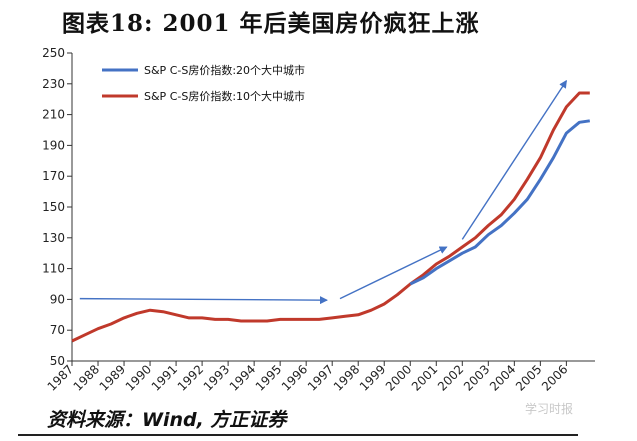 This screenshot has width=637, height=441. What do you see at coordinates (298, 435) in the screenshot?
I see `source-divider` at bounding box center [298, 435].